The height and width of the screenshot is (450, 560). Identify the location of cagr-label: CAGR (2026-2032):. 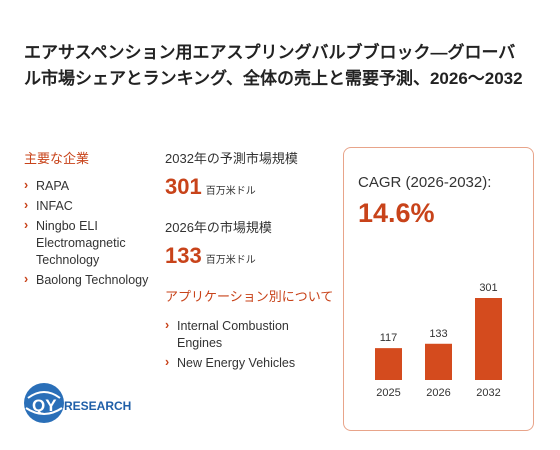
(425, 182).